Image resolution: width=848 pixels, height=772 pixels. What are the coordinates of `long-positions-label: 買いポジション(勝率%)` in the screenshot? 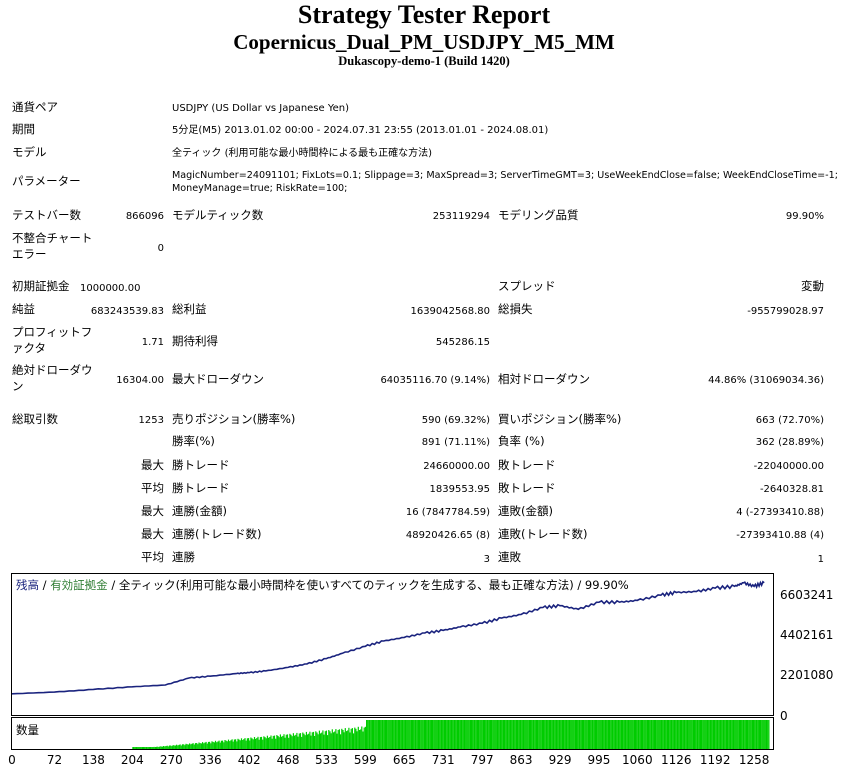 It's located at (560, 419).